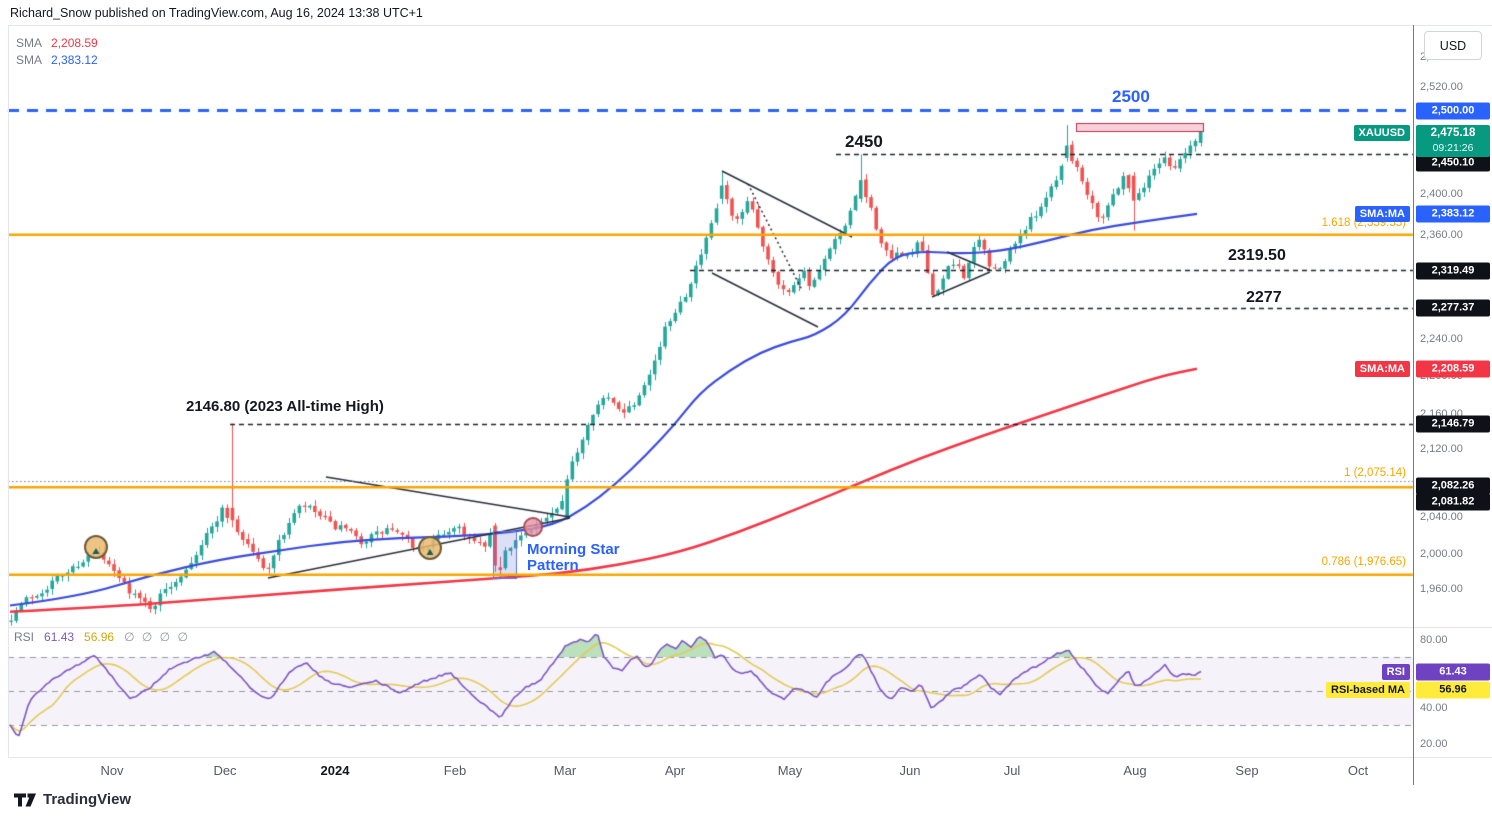 Image resolution: width=1492 pixels, height=819 pixels. Describe the element at coordinates (87, 799) in the screenshot. I see `tradingview-logo-text: TradingView` at that location.